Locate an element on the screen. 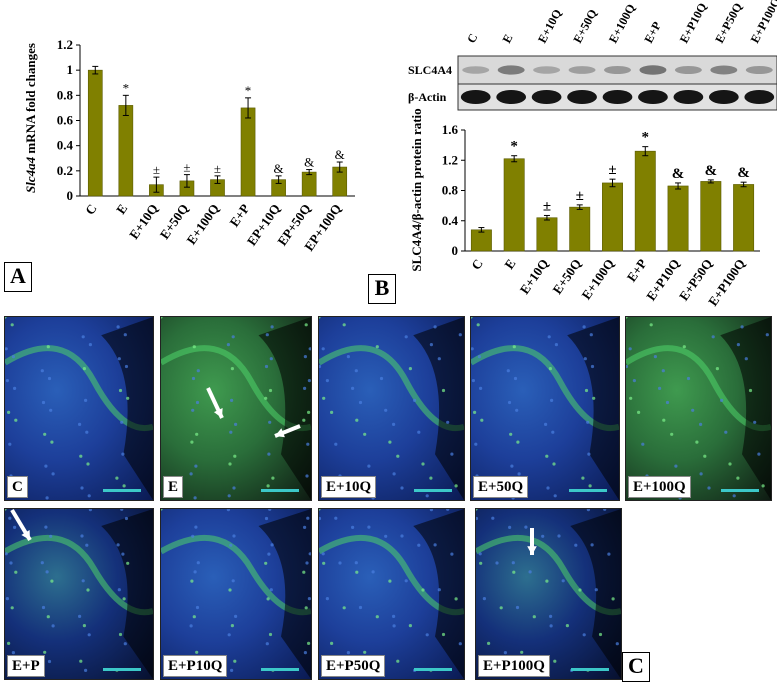 The height and width of the screenshot is (686, 777). category-label: E+10Q is located at coordinates (534, 276).